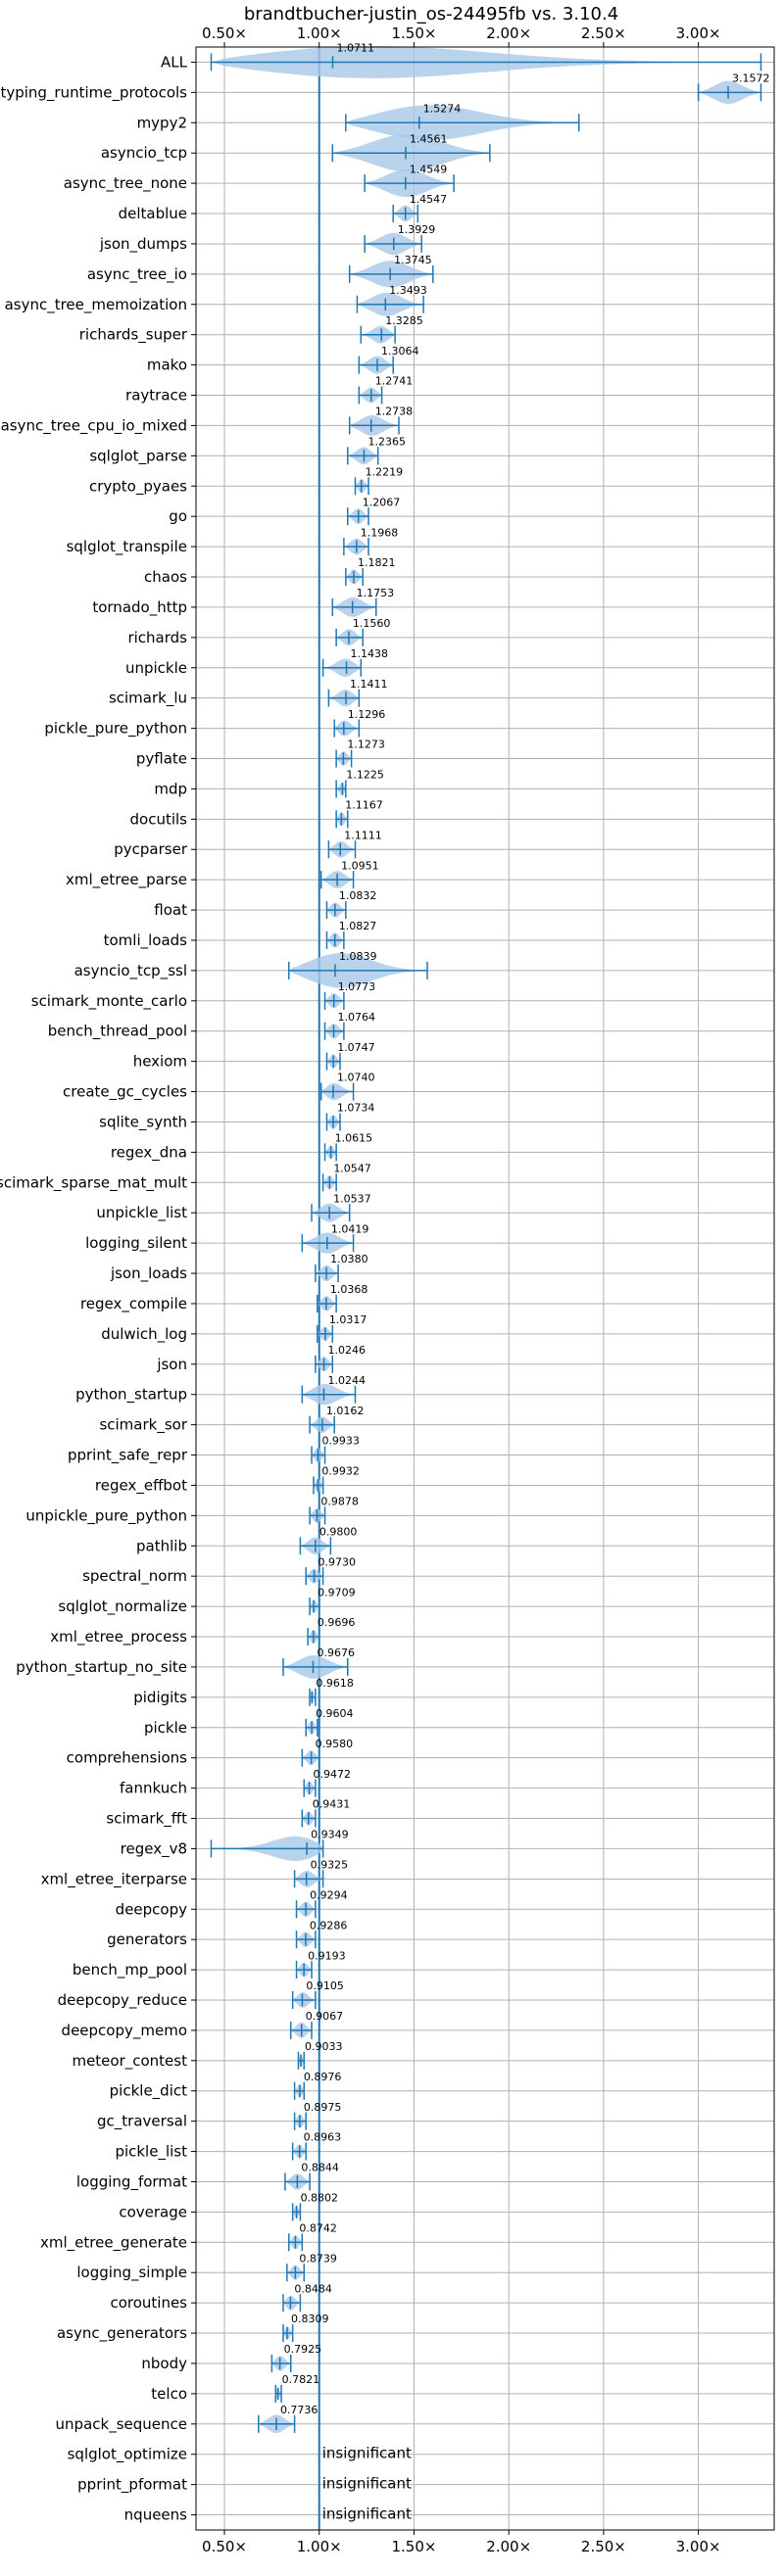 The width and height of the screenshot is (784, 2576). Describe the element at coordinates (352, 1198) in the screenshot. I see `value-label: 1.0537` at that location.